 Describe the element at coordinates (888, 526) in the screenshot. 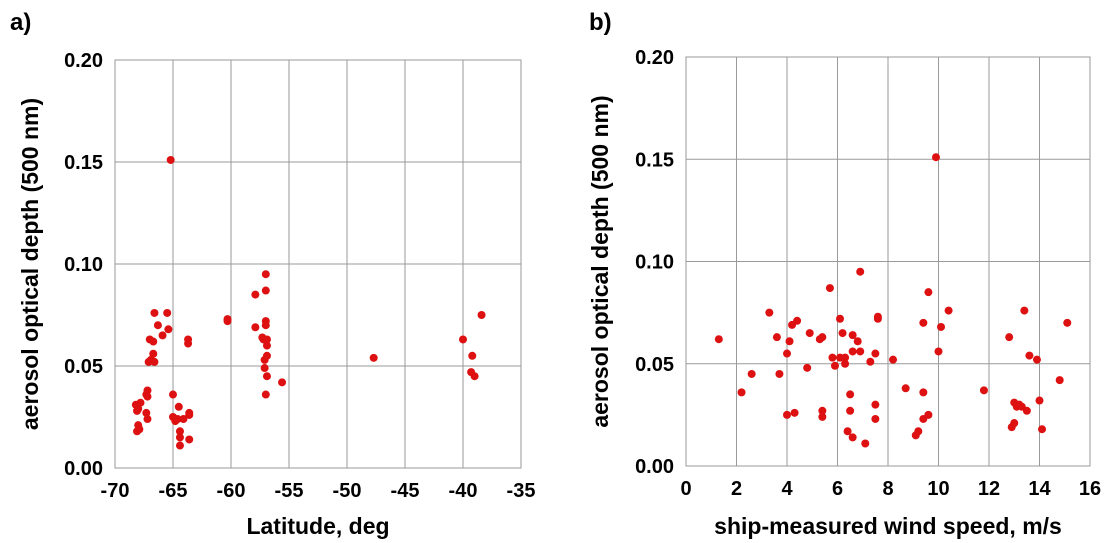

I see `panel-b-x-axis-label: ship-measured wind speed, m/s` at that location.